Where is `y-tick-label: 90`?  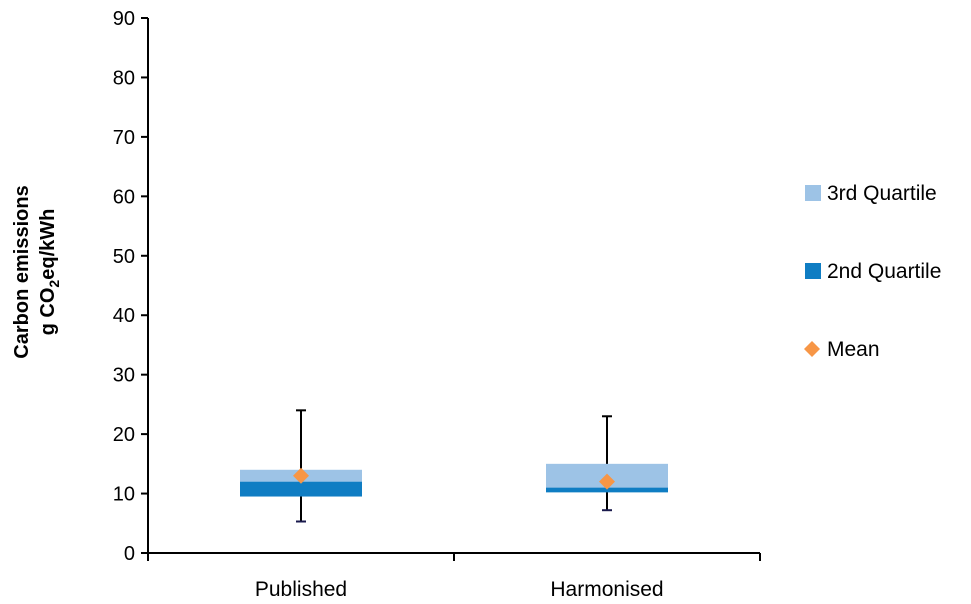
y-tick-label: 90 is located at coordinates (124, 19).